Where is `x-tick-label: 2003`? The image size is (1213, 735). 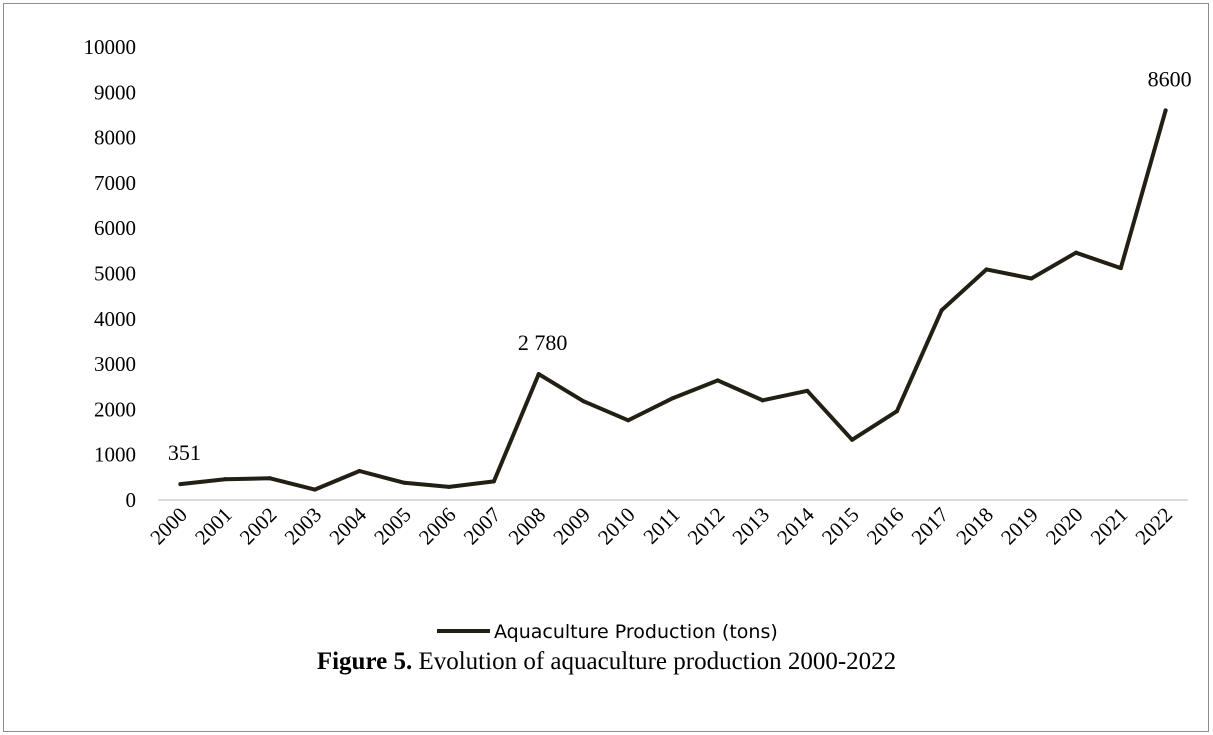
x-tick-label: 2003 is located at coordinates (303, 526).